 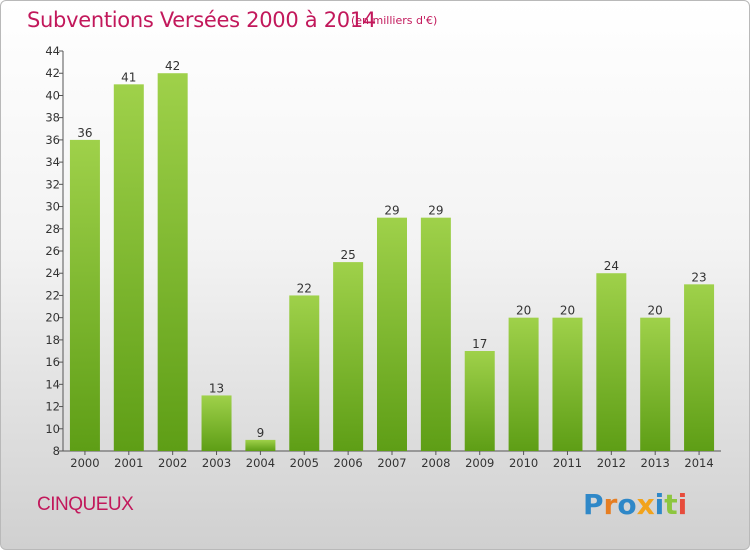 I want to click on x-tick-label: 2006, so click(x=347, y=463).